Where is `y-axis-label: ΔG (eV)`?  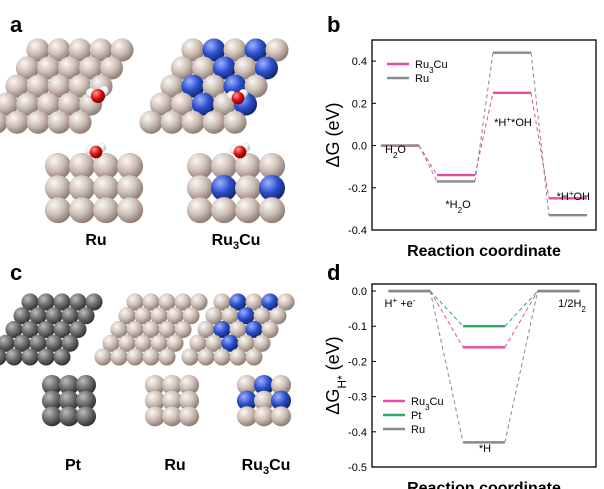 y-axis-label: ΔG (eV) is located at coordinates (333, 134).